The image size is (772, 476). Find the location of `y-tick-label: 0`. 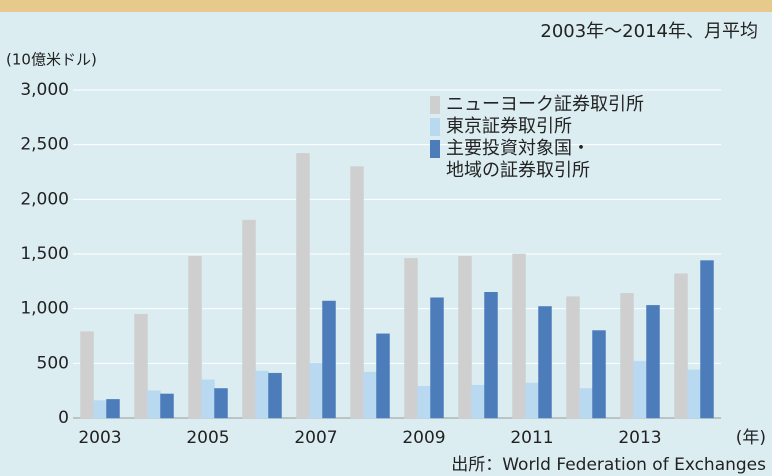

y-tick-label: 0 is located at coordinates (63, 418).